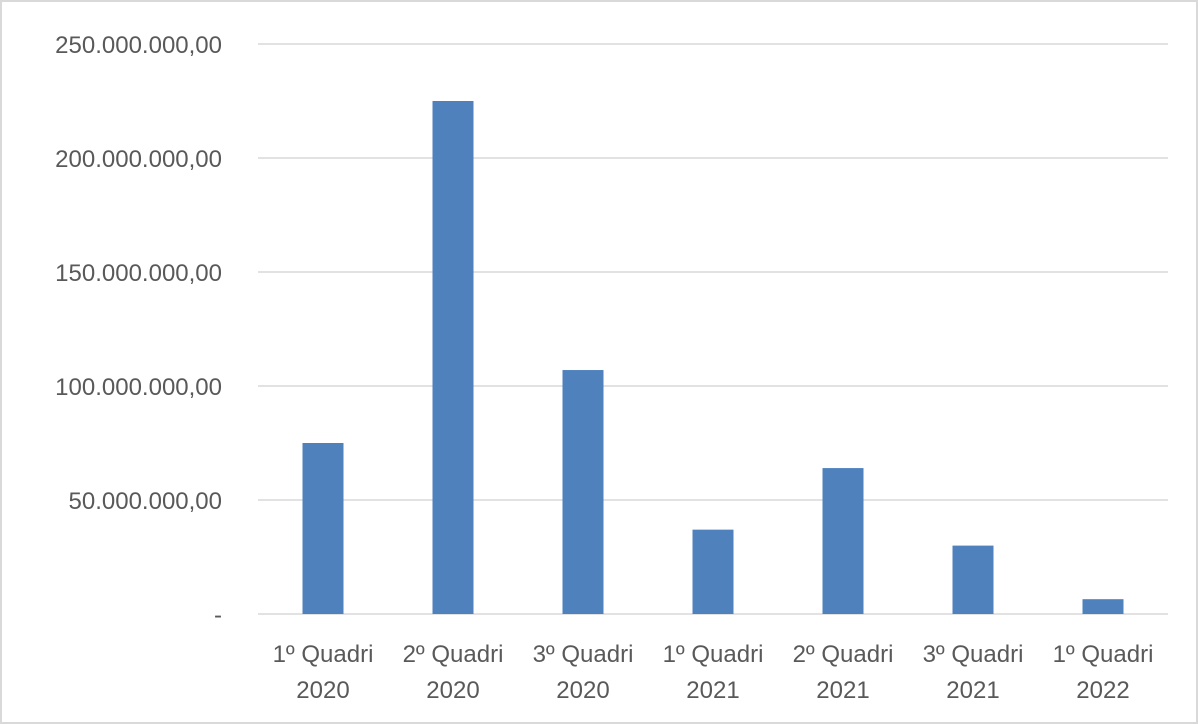 The height and width of the screenshot is (724, 1198). Describe the element at coordinates (138, 159) in the screenshot. I see `y-tick-label: 200.000.000,00` at that location.